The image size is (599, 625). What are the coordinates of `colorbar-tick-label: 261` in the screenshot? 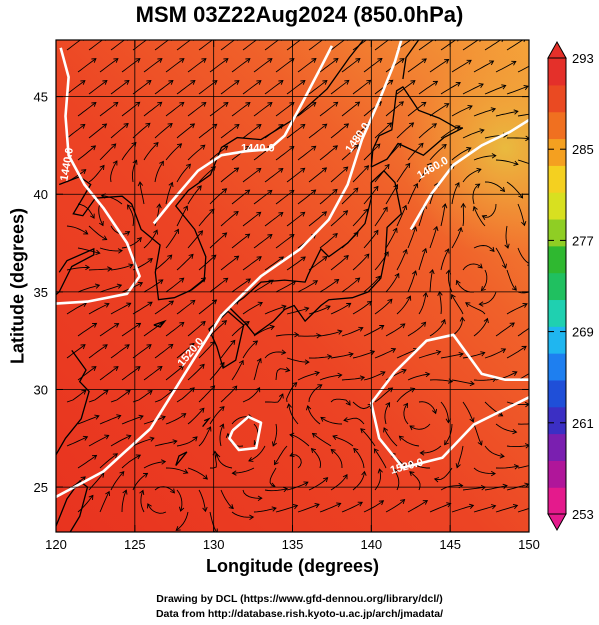 It's located at (583, 423).